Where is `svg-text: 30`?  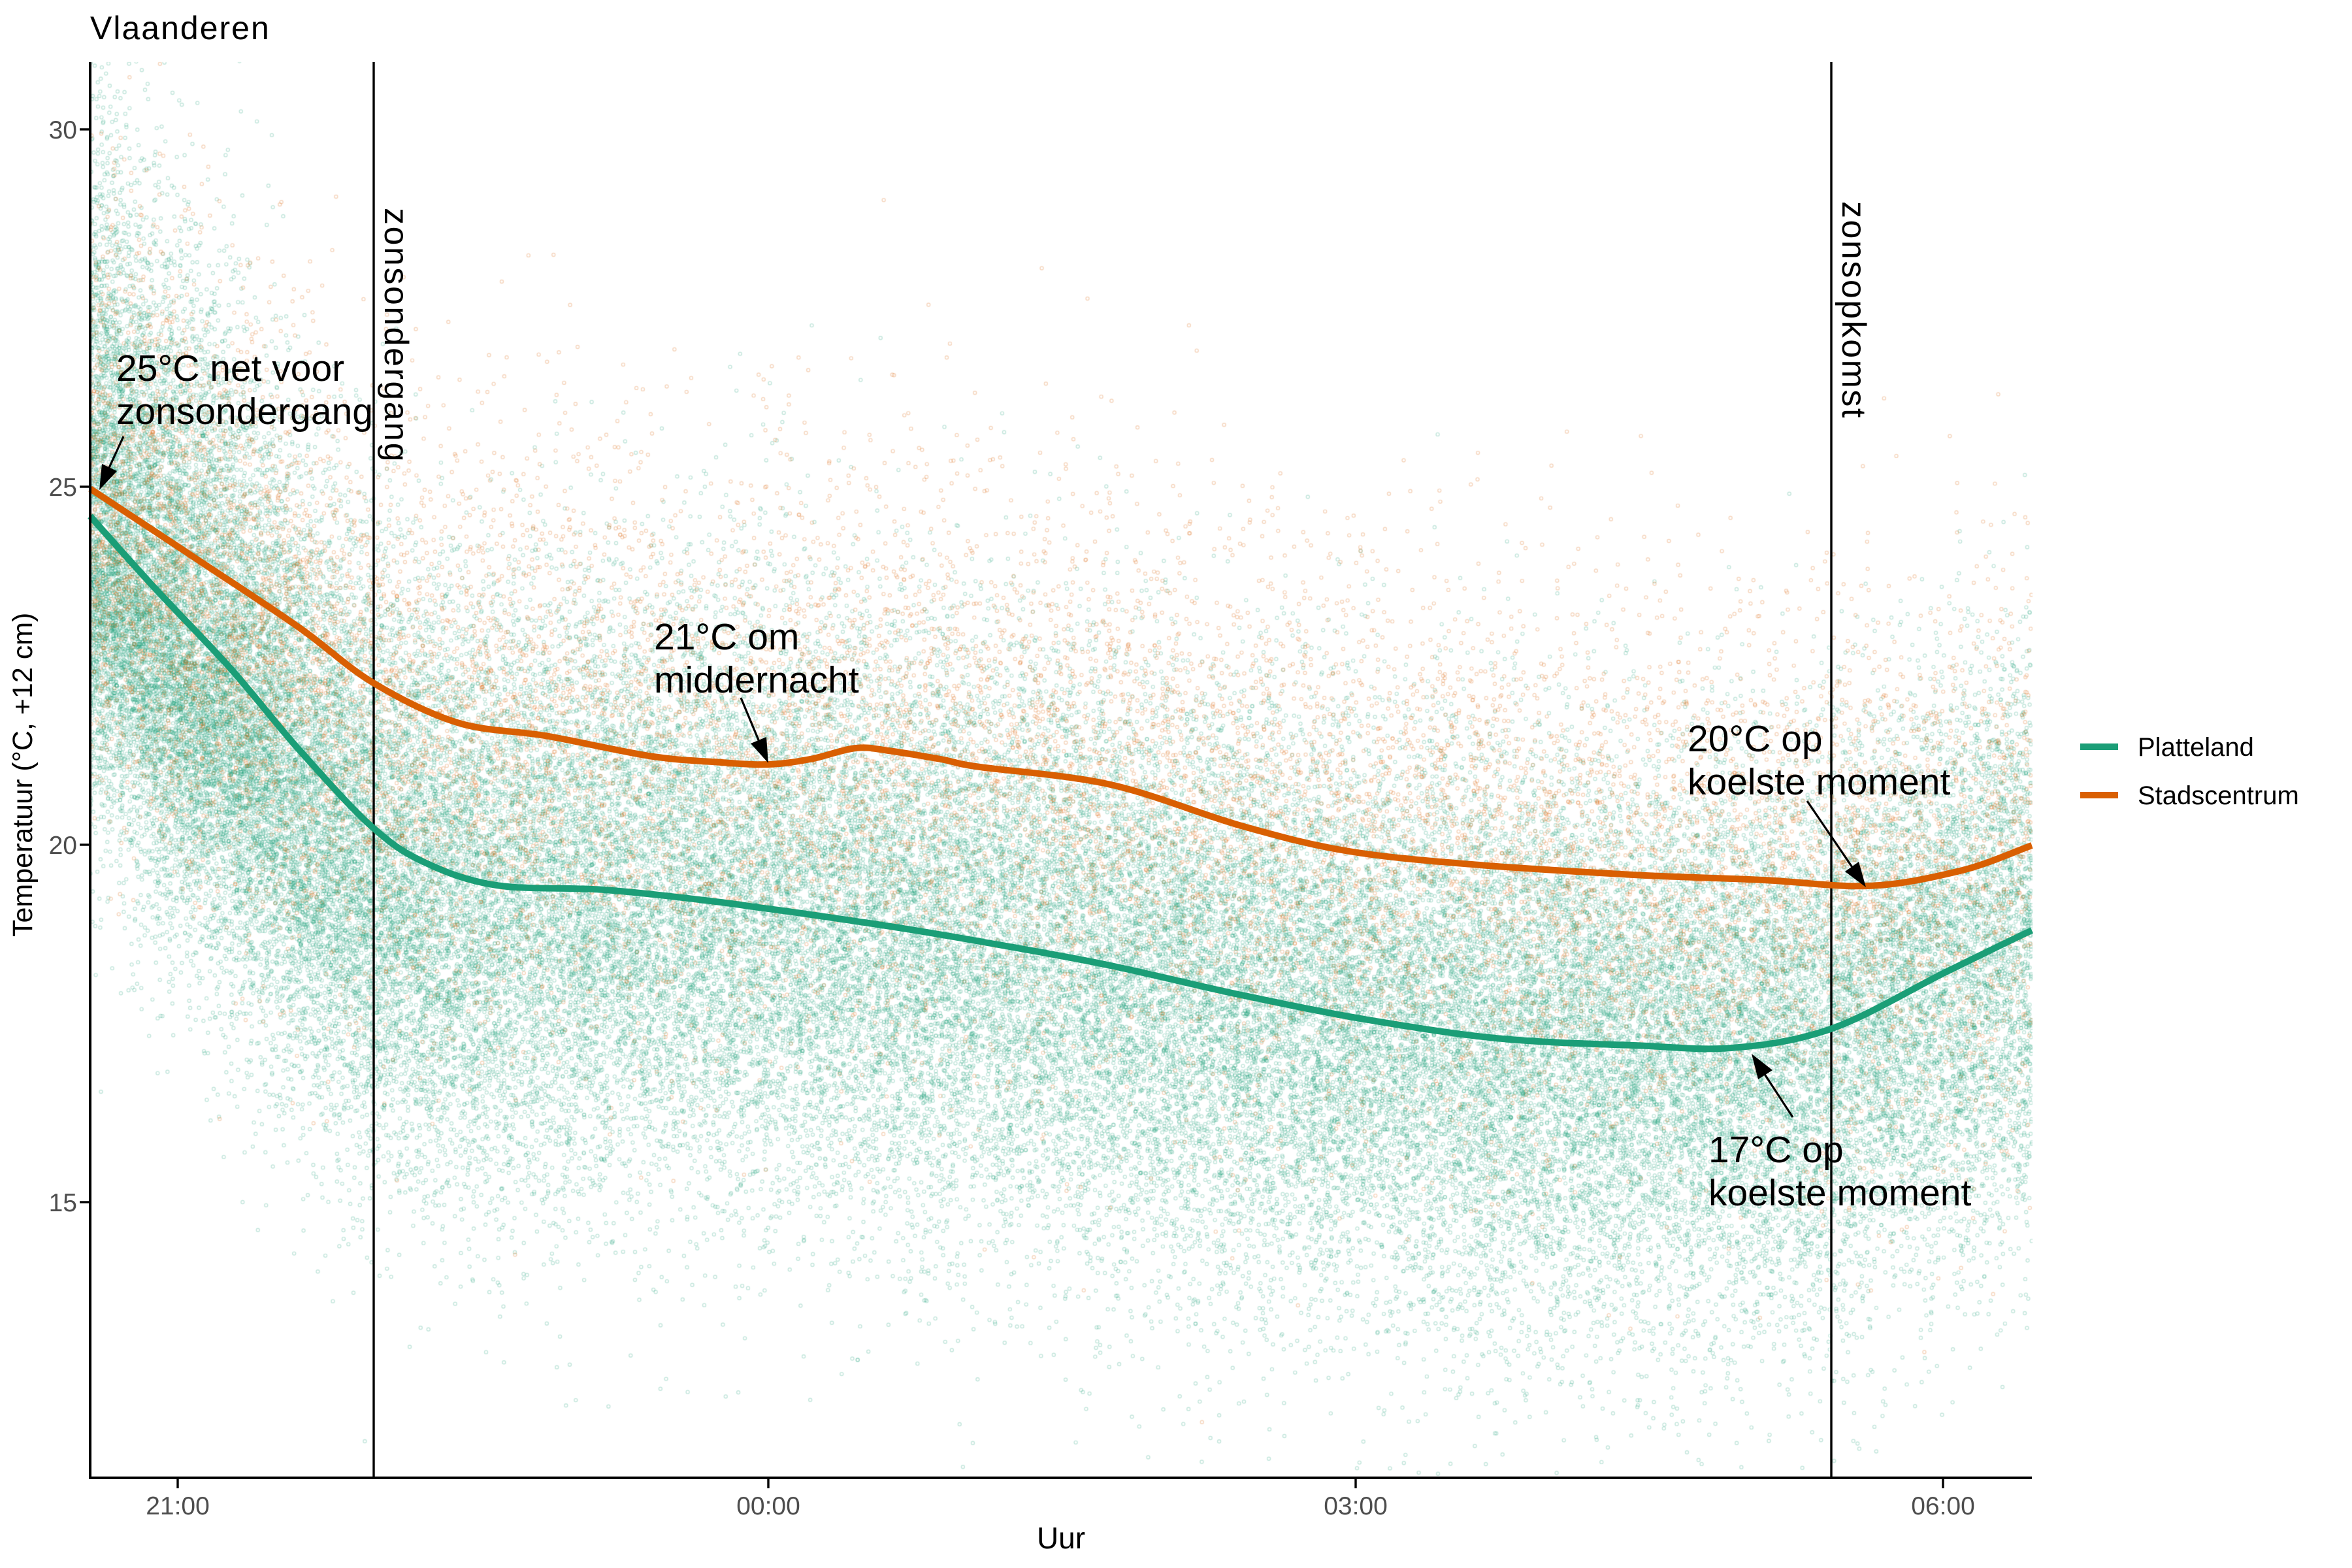
svg-text: 30 is located at coordinates (63, 130).